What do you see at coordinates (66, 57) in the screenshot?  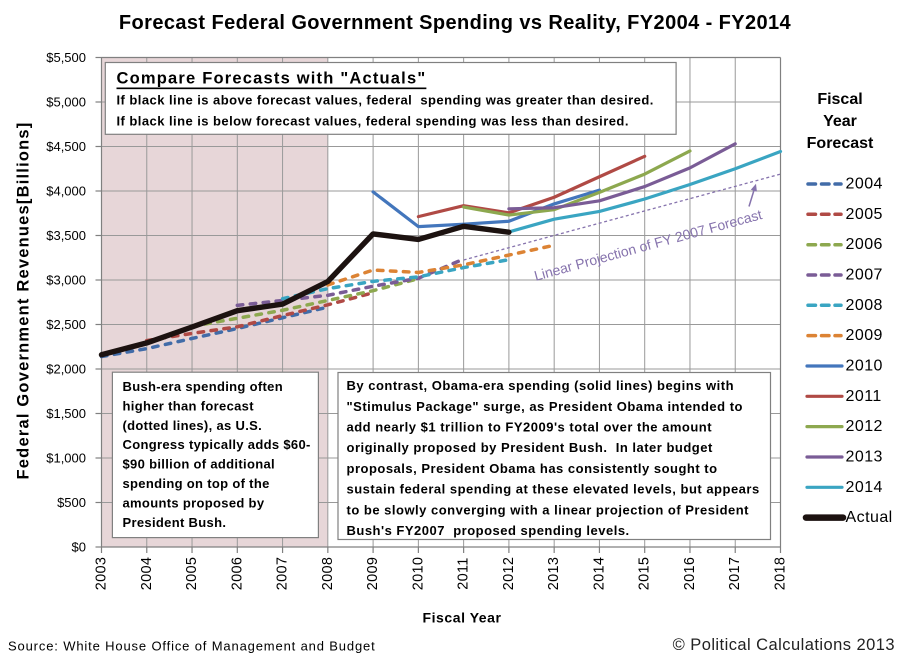 I see `svg-text: $5,500` at bounding box center [66, 57].